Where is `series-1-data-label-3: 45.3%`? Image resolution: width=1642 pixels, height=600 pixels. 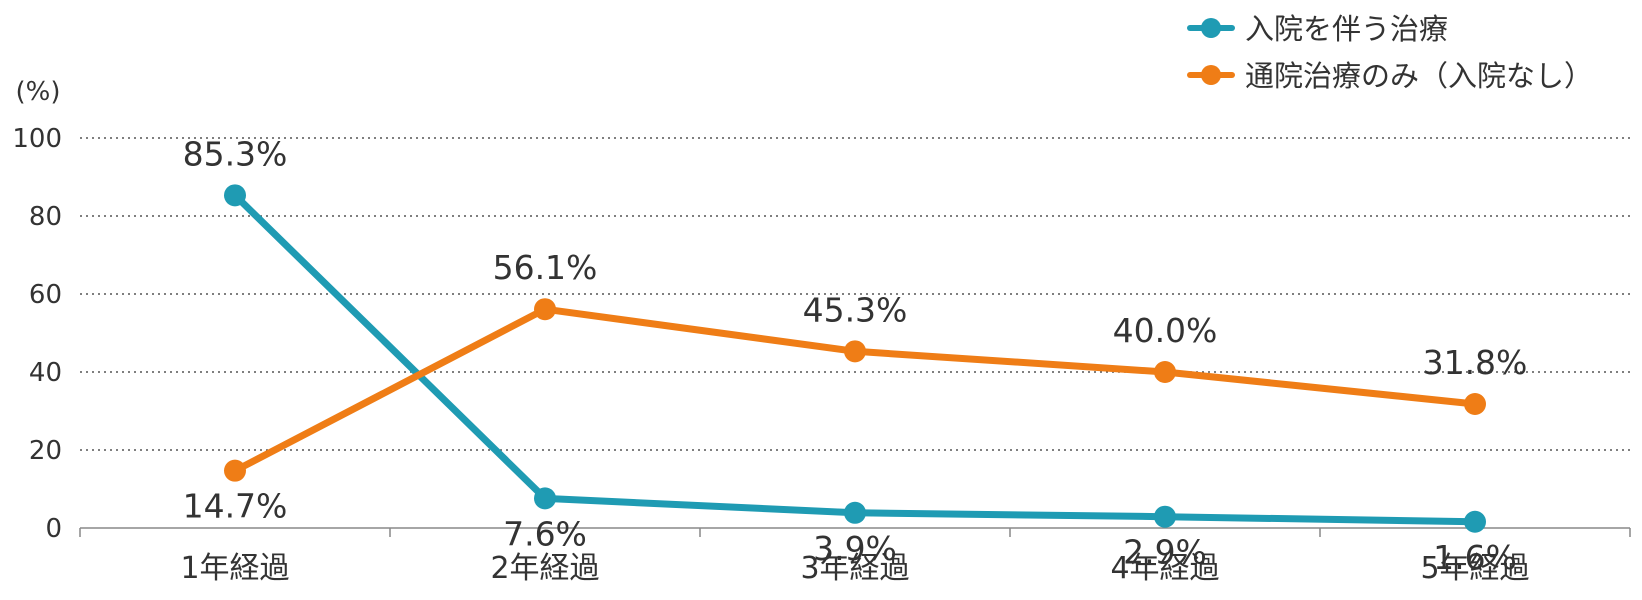 series-1-data-label-3: 45.3% is located at coordinates (855, 309).